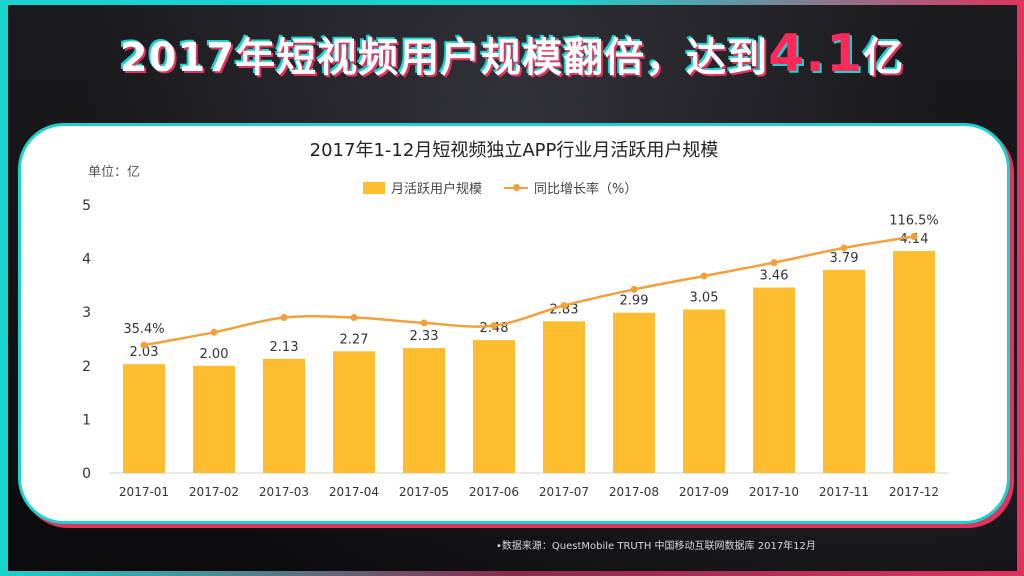  Describe the element at coordinates (143, 329) in the screenshot. I see `growth-point-label: 35.4%` at that location.